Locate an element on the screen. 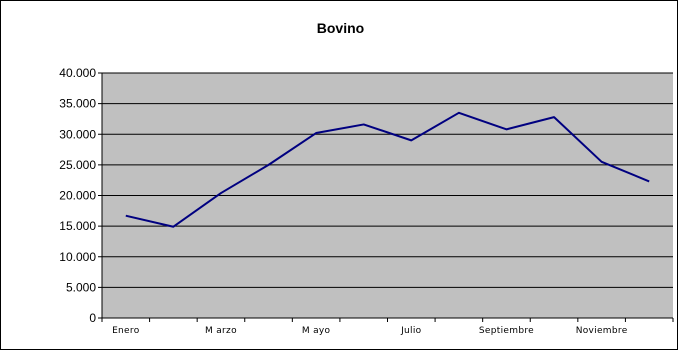  y-tick-label: 35.000 is located at coordinates (77, 104).